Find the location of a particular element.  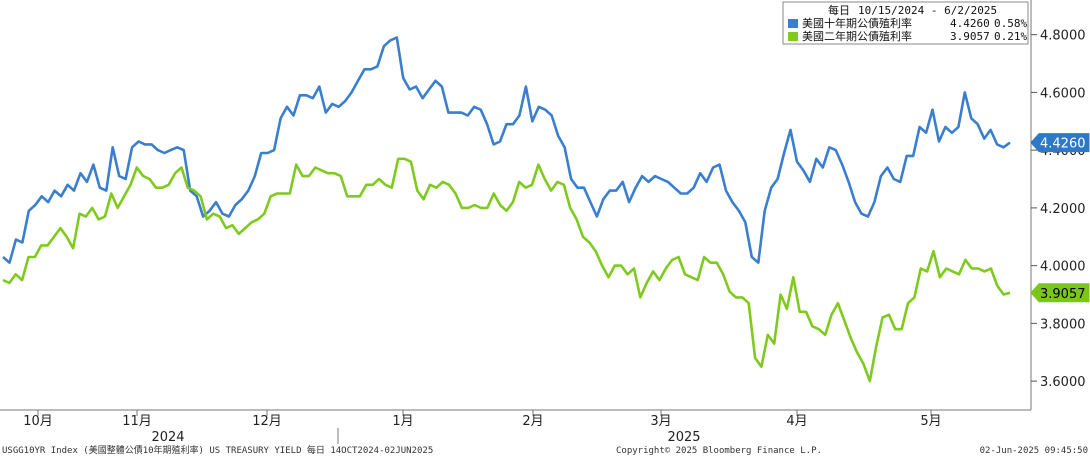

footer-copyright: Copyright© 2025 Bloomberg Finance L.P. is located at coordinates (719, 451).